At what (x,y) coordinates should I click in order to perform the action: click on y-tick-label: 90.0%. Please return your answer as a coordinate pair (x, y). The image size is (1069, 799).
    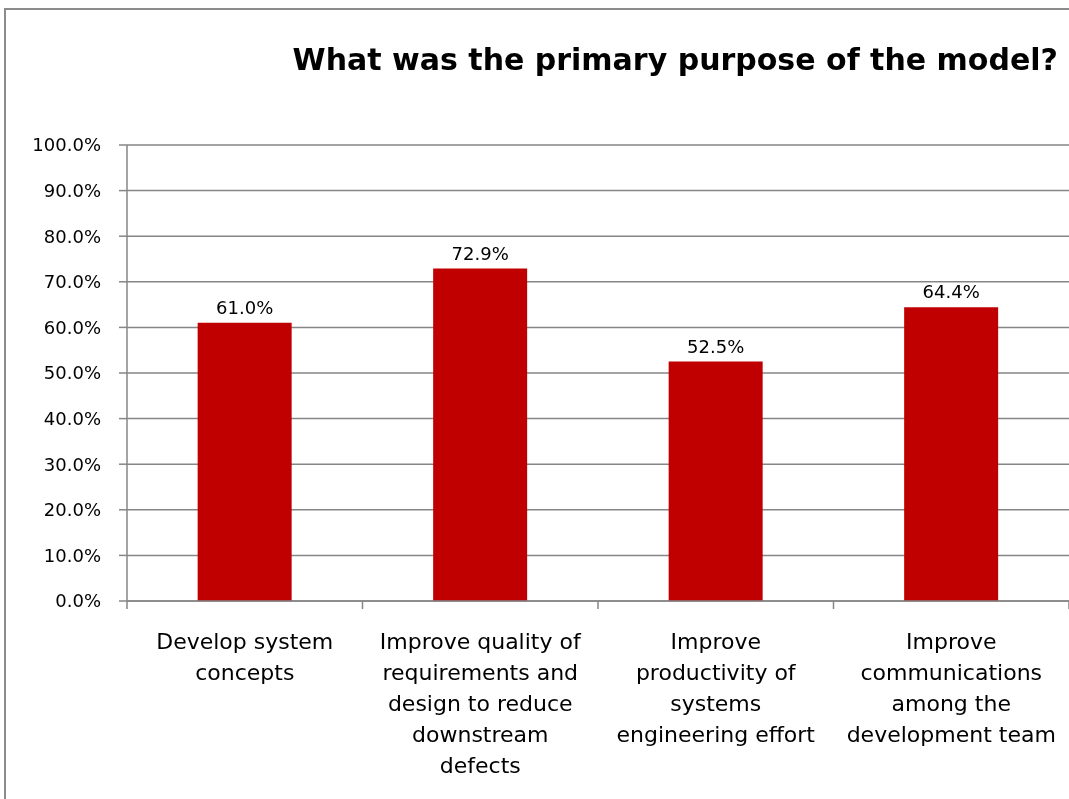
    Looking at the image, I should click on (72, 190).